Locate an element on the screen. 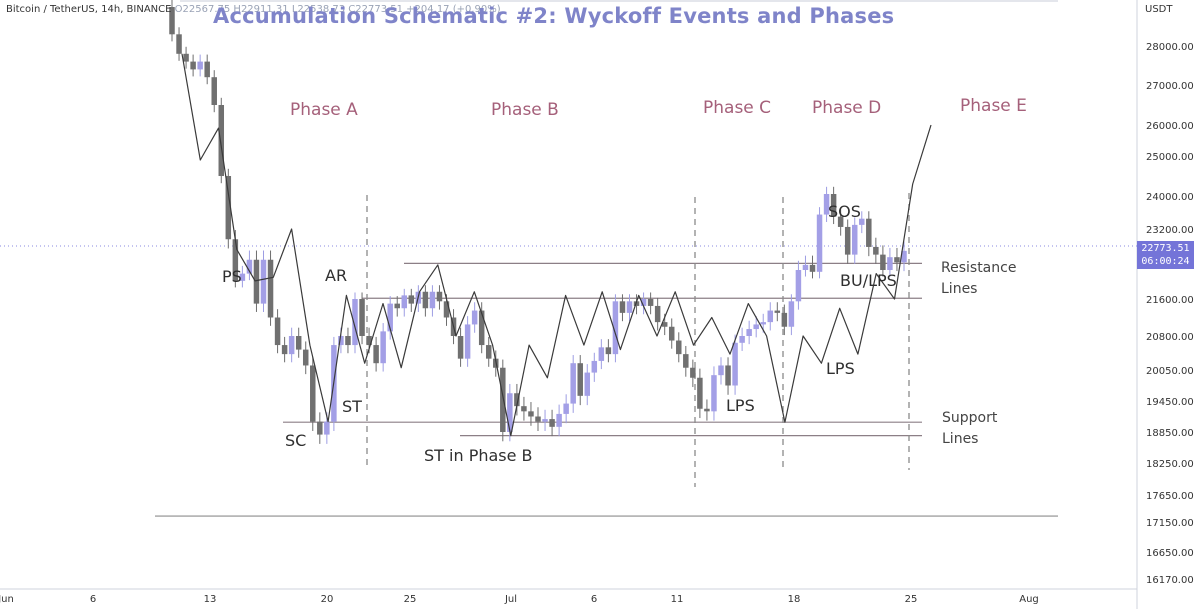 This screenshot has width=1200, height=609. time-tick-label: Jun is located at coordinates (7, 599).